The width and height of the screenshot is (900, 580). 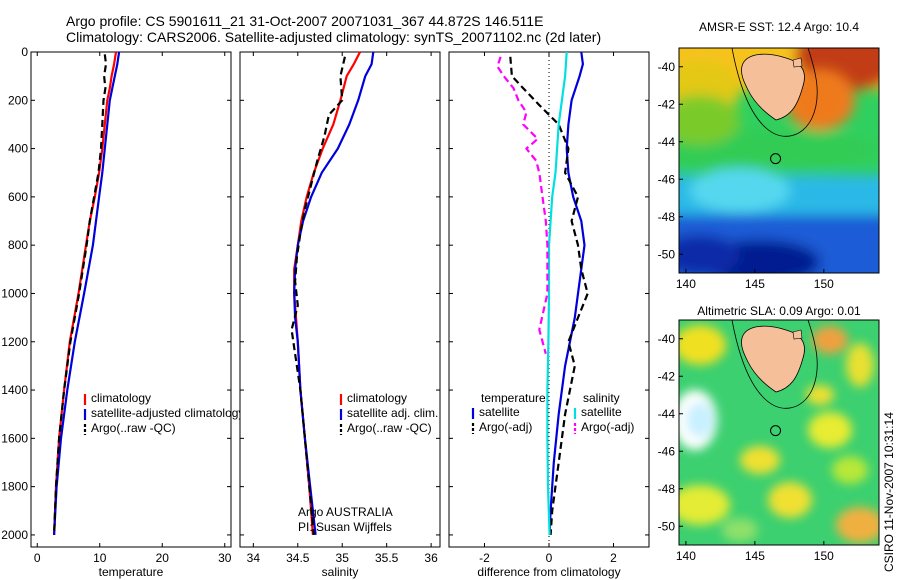 I want to click on salinity-xlabel: salinity, so click(x=340, y=572).